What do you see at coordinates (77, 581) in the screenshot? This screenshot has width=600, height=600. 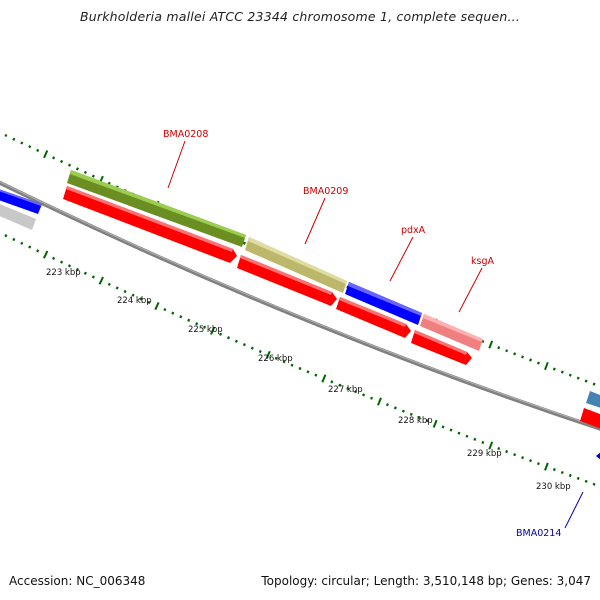 I see `accession-text: Accession: NC_006348` at bounding box center [77, 581].